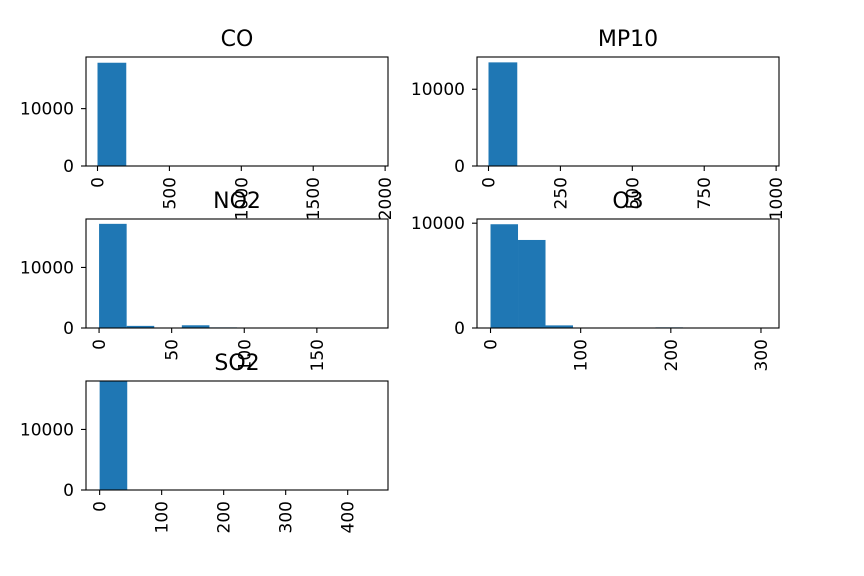  I want to click on ytick-label-so2-0: 0, so click(68, 491).